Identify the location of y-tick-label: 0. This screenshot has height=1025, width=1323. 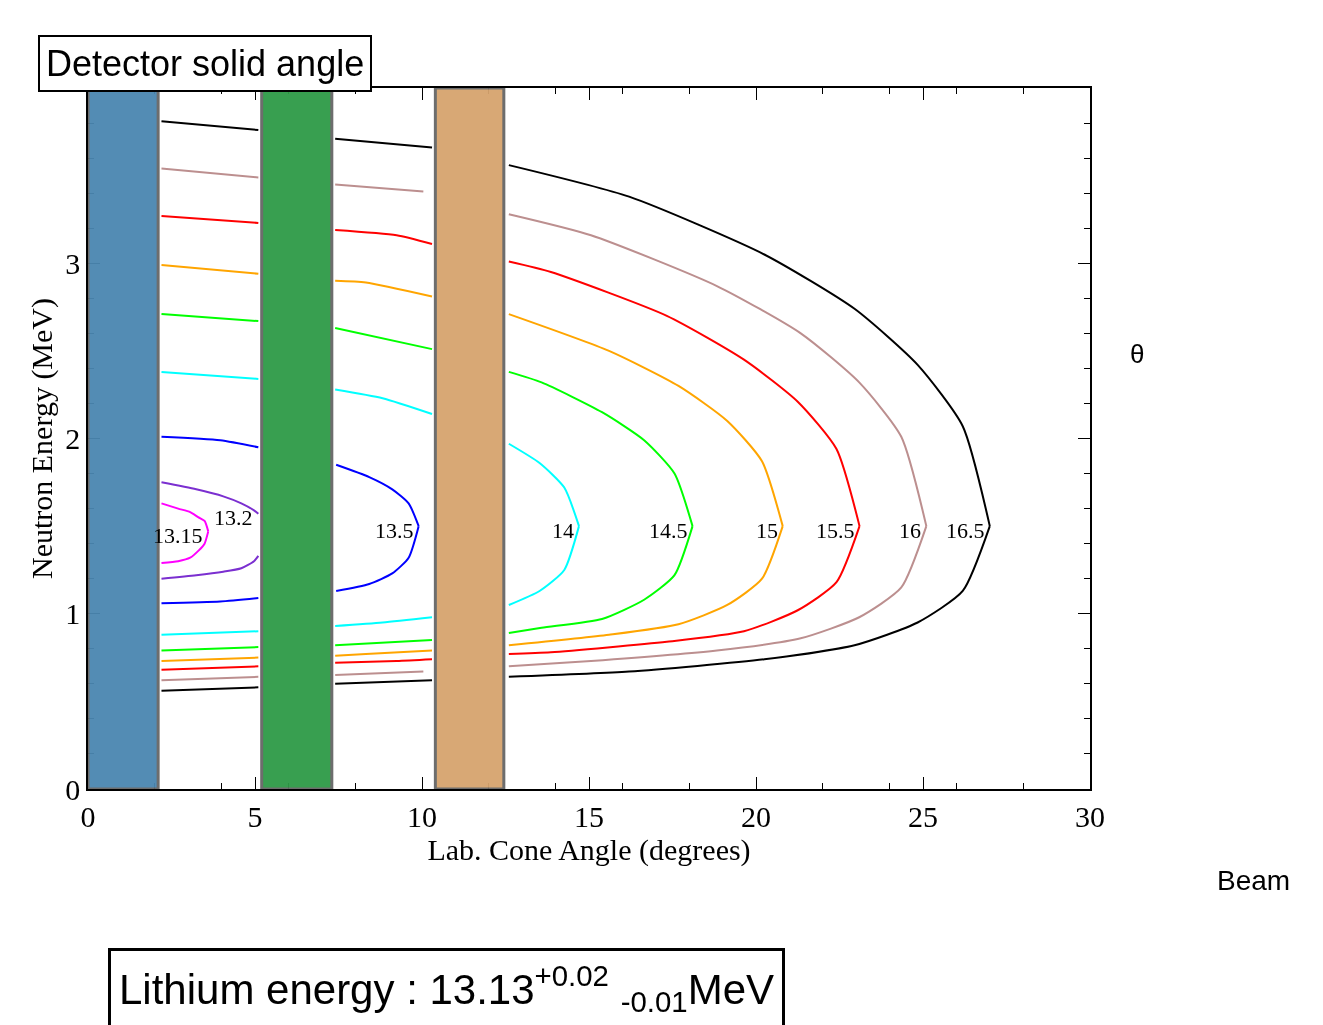
(73, 789).